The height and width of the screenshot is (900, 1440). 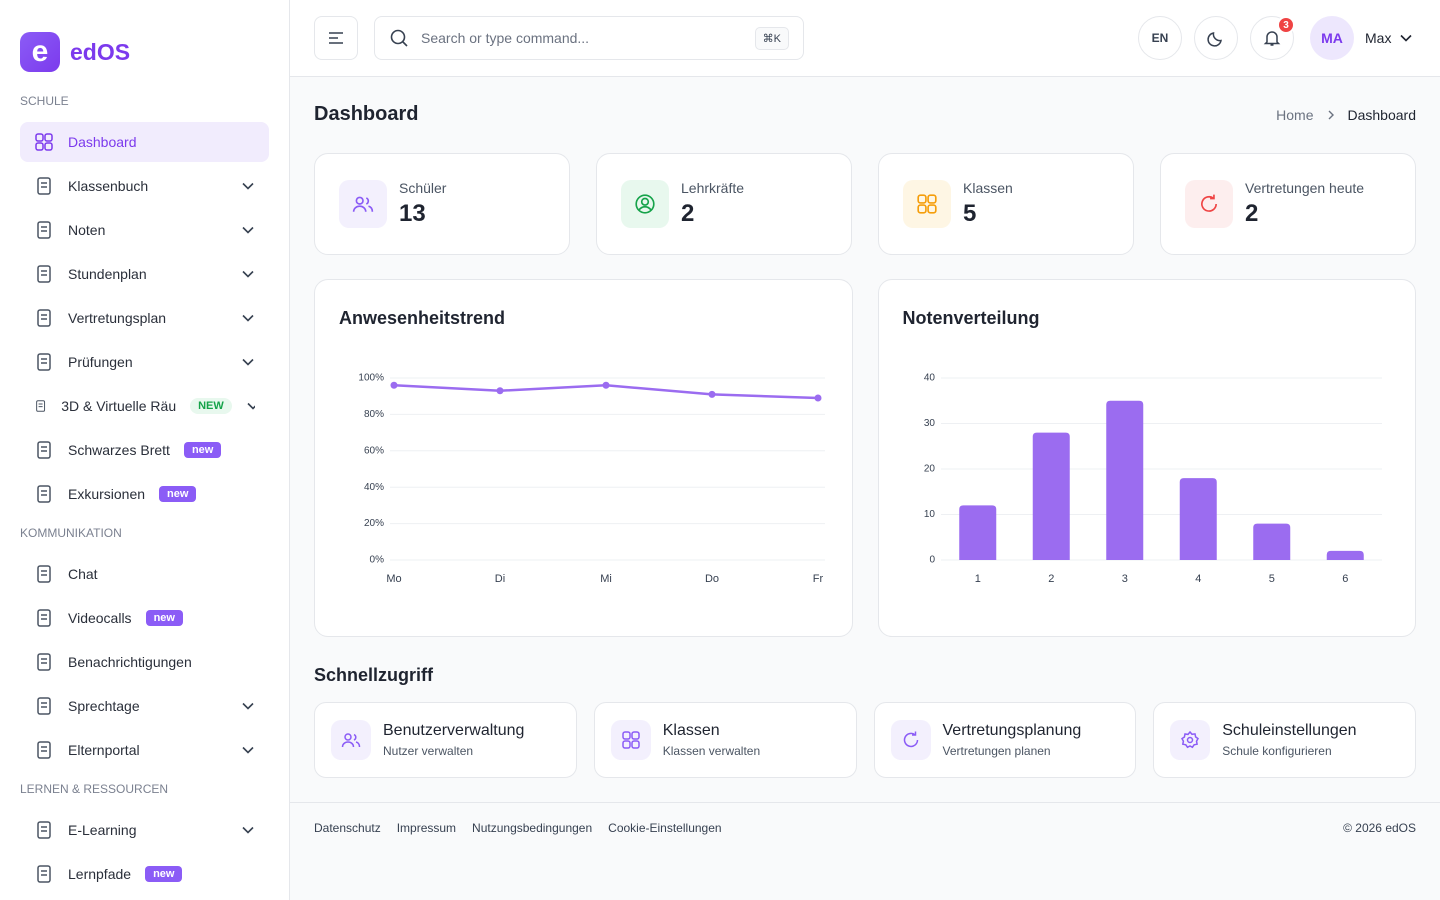 What do you see at coordinates (94, 789) in the screenshot?
I see `section-title: LERNEN & RESSOURCEN` at bounding box center [94, 789].